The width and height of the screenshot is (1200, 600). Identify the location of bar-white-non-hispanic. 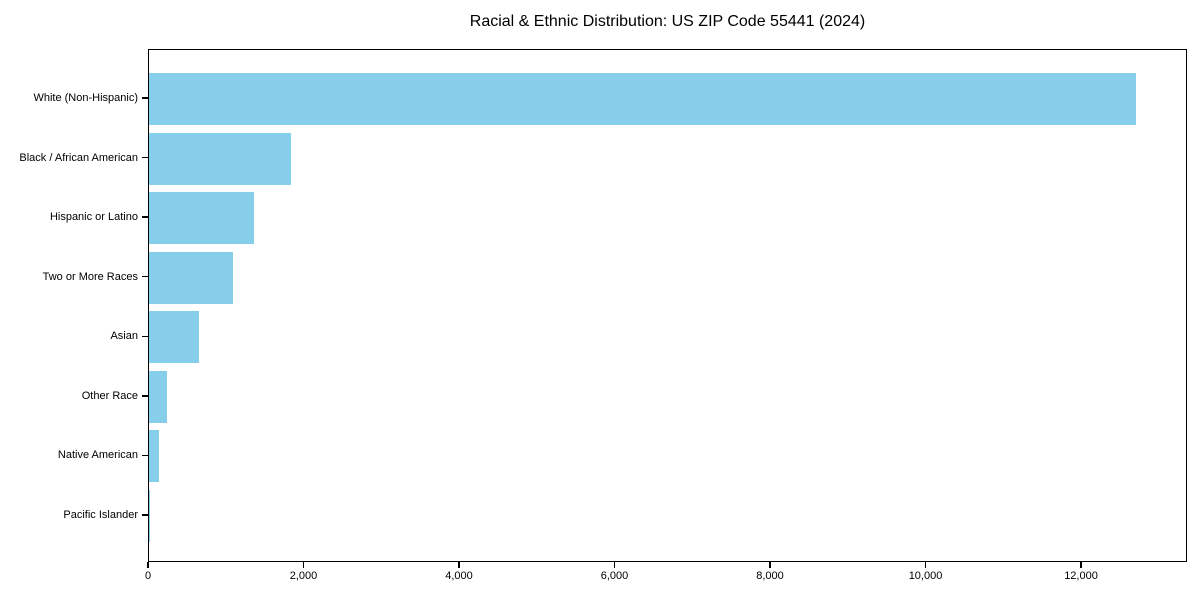
(643, 99).